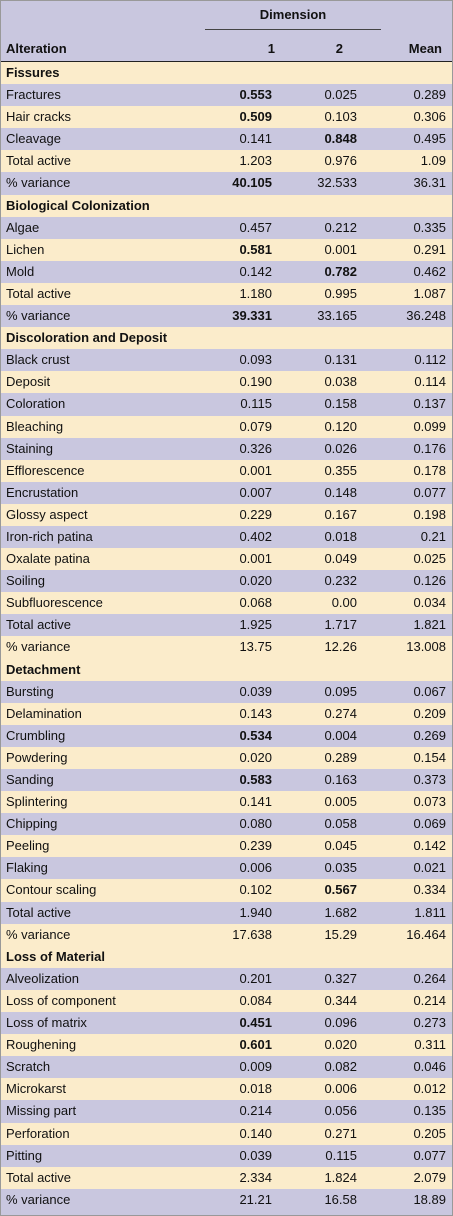 Image resolution: width=453 pixels, height=1216 pixels. I want to click on dimension-2-value: 0.006, so click(340, 1089).